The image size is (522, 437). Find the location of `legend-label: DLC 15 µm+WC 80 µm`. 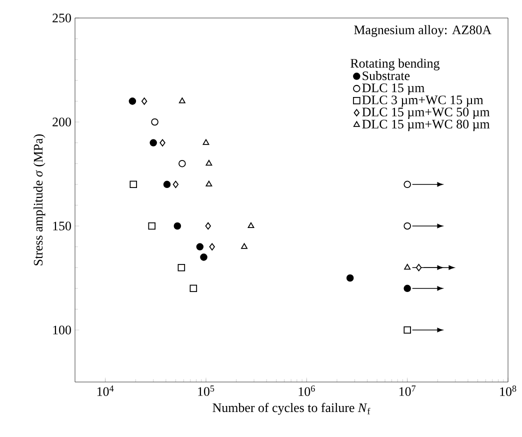

legend-label: DLC 15 µm+WC 80 µm is located at coordinates (426, 126).